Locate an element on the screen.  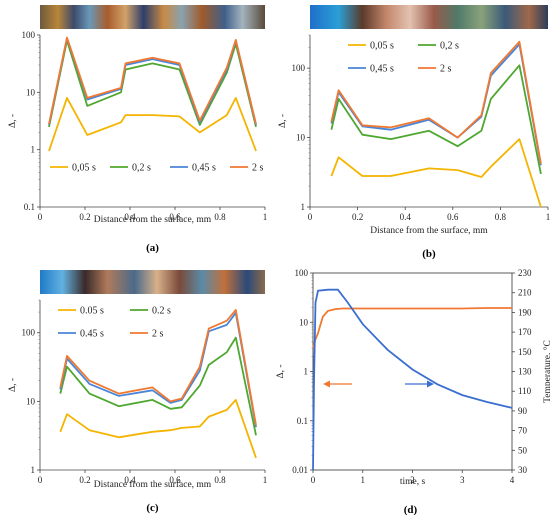
panel-1-series-4-line is located at coordinates (152, 80).